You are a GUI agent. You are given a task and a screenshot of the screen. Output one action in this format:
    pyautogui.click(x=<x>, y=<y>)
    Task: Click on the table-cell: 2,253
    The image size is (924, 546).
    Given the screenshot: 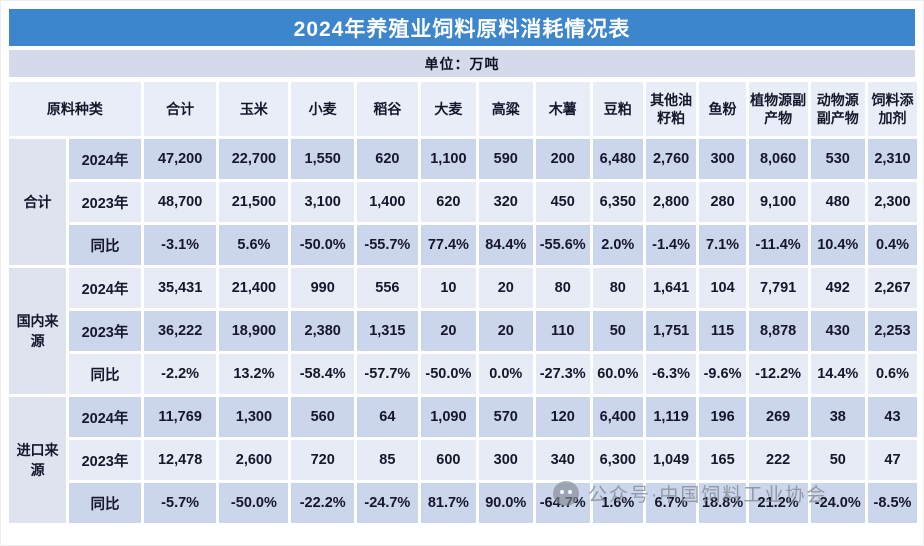 What is the action you would take?
    pyautogui.click(x=892, y=331)
    